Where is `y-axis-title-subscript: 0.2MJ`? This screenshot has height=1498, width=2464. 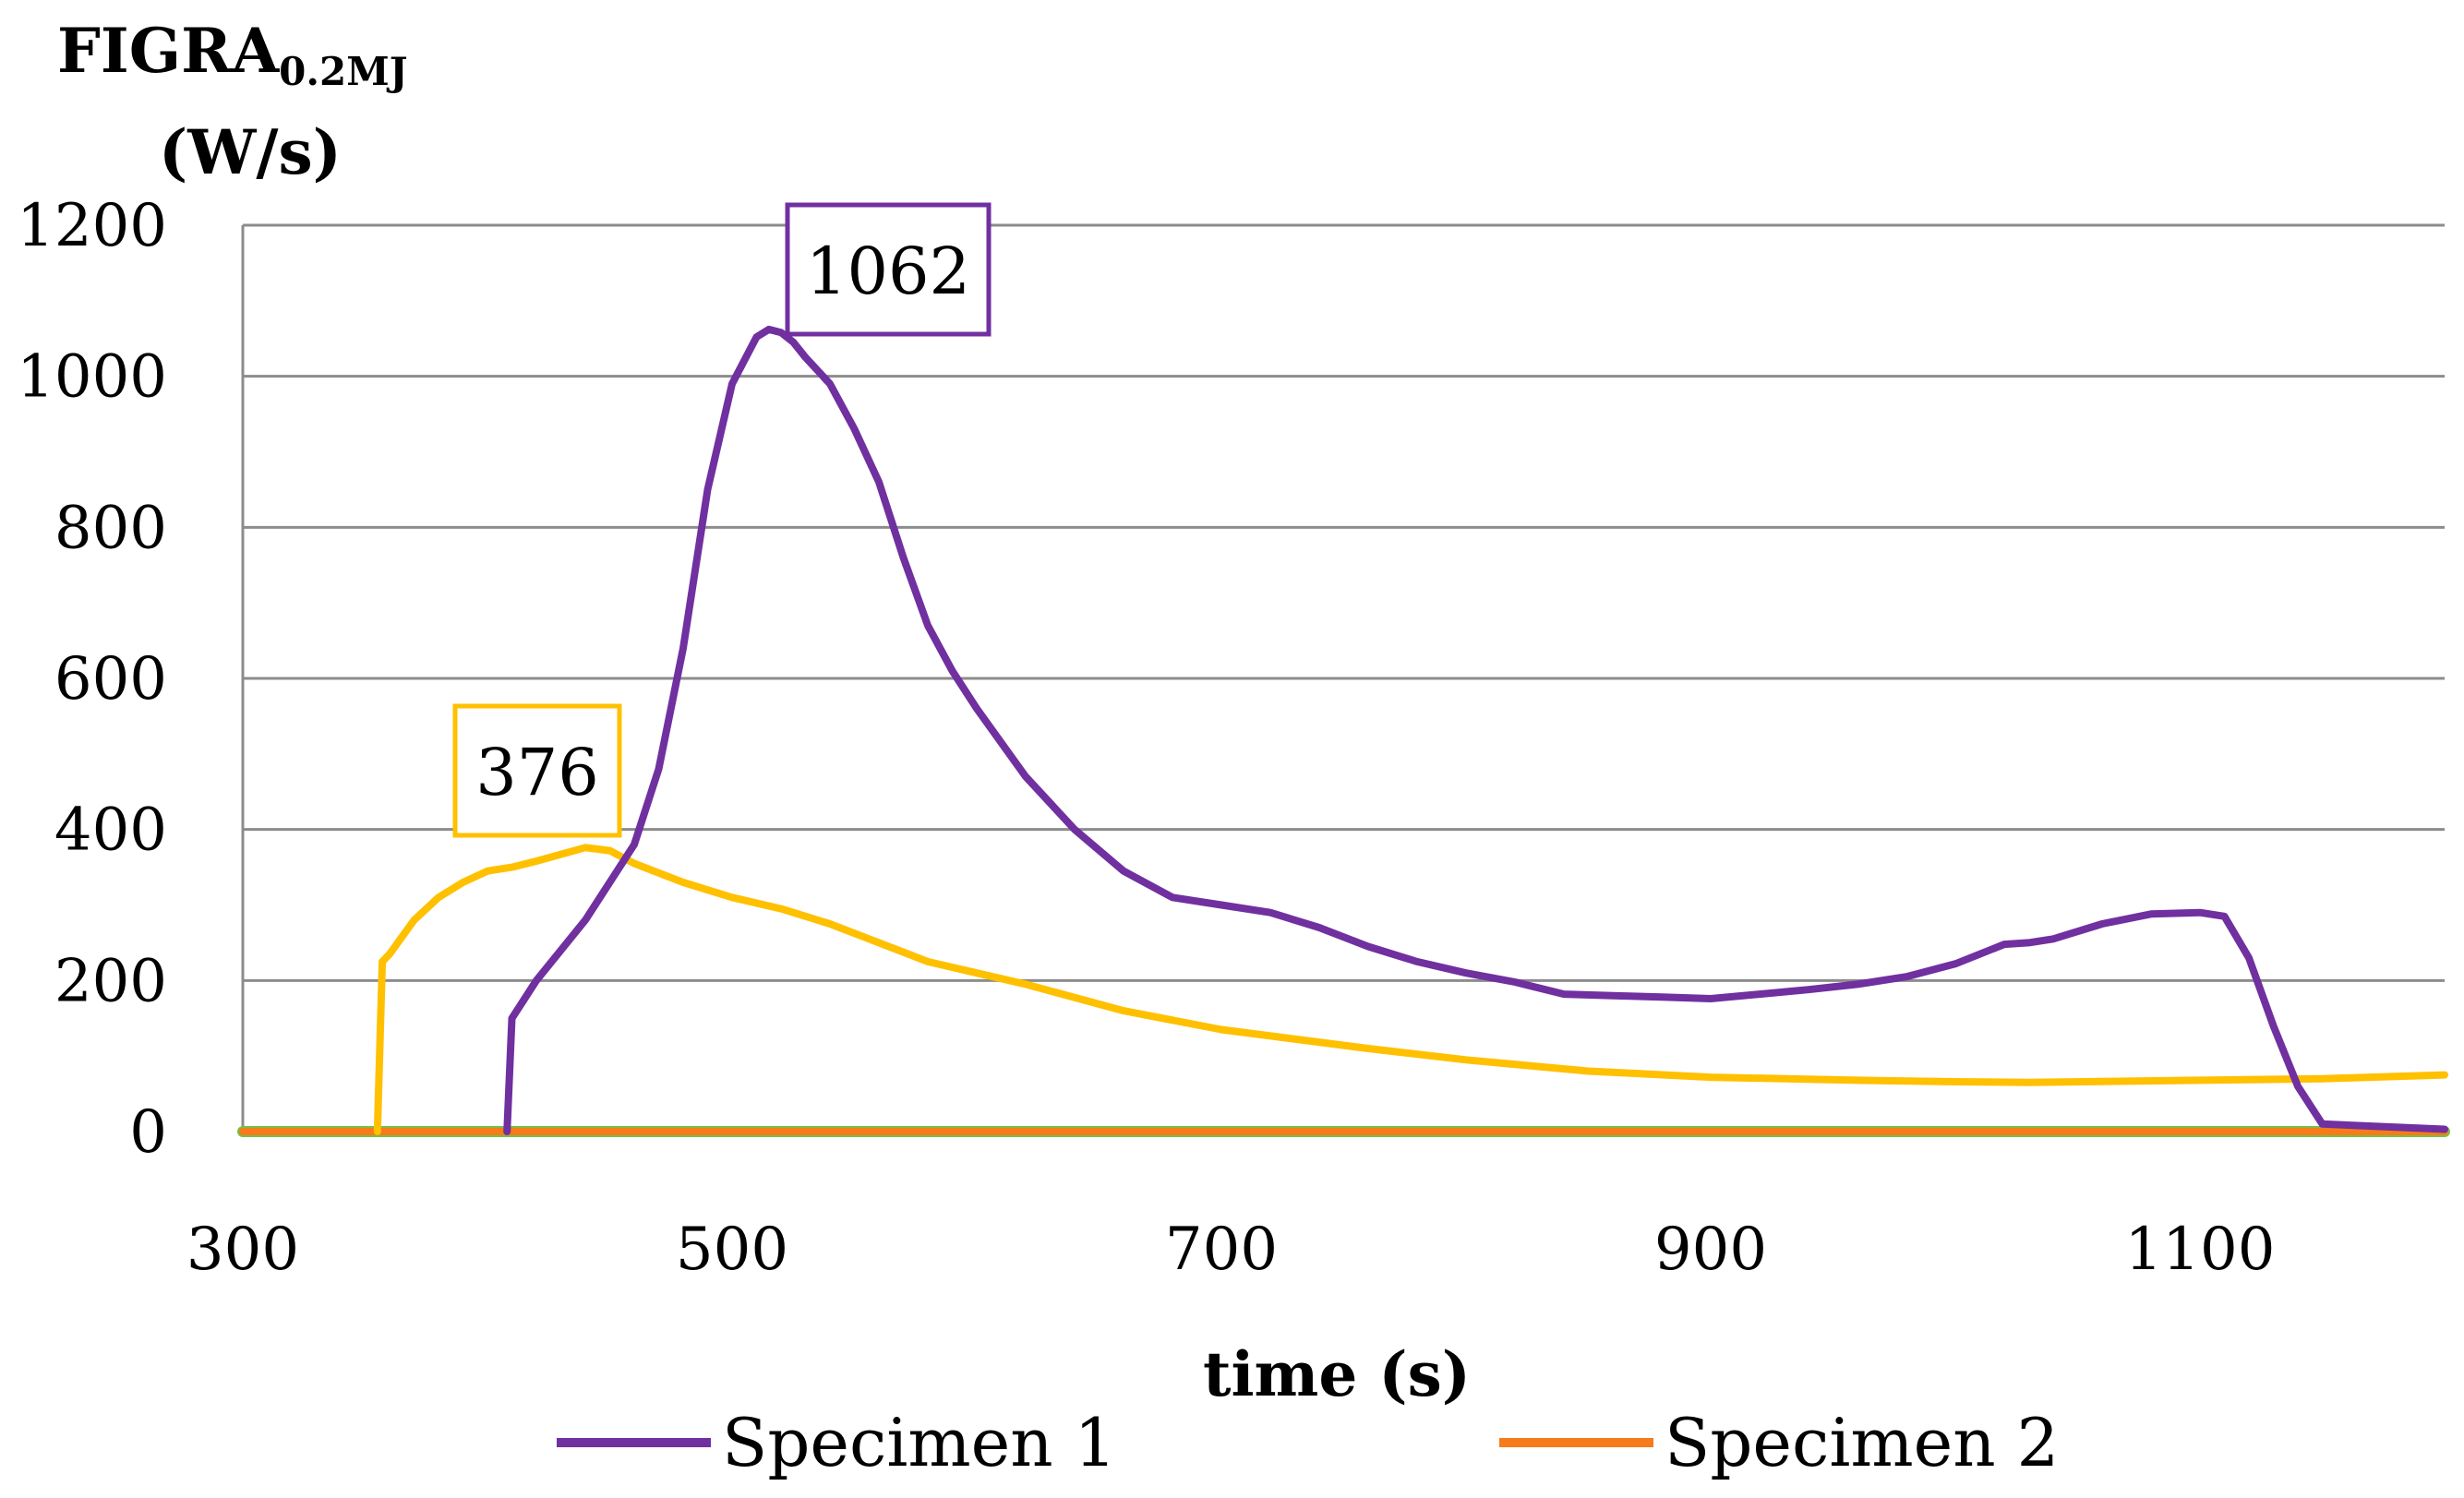 y-axis-title-subscript: 0.2MJ is located at coordinates (343, 71).